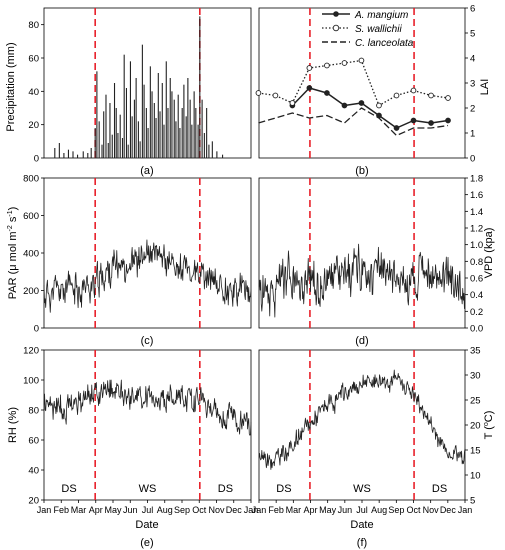 This screenshot has height=550, width=505. What do you see at coordinates (362, 543) in the screenshot?
I see `panel-f-label: (f)` at bounding box center [362, 543].